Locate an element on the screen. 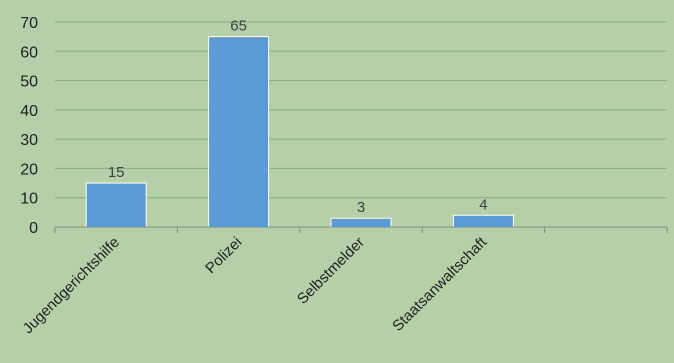  x-tick-label: Staatsanwaltschaft is located at coordinates (440, 284).